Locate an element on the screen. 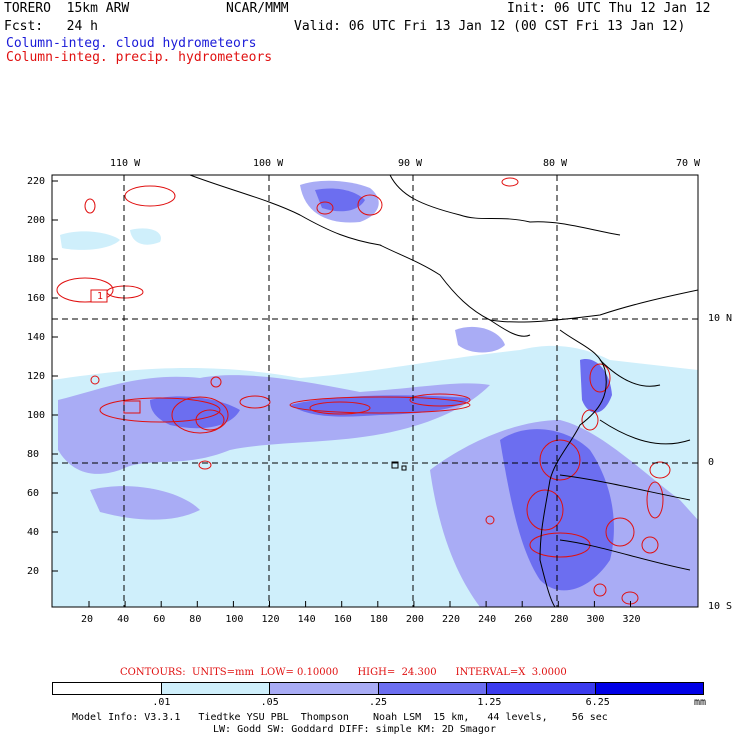  legend-precip: Column-integ. precip. hydrometeors is located at coordinates (139, 57).